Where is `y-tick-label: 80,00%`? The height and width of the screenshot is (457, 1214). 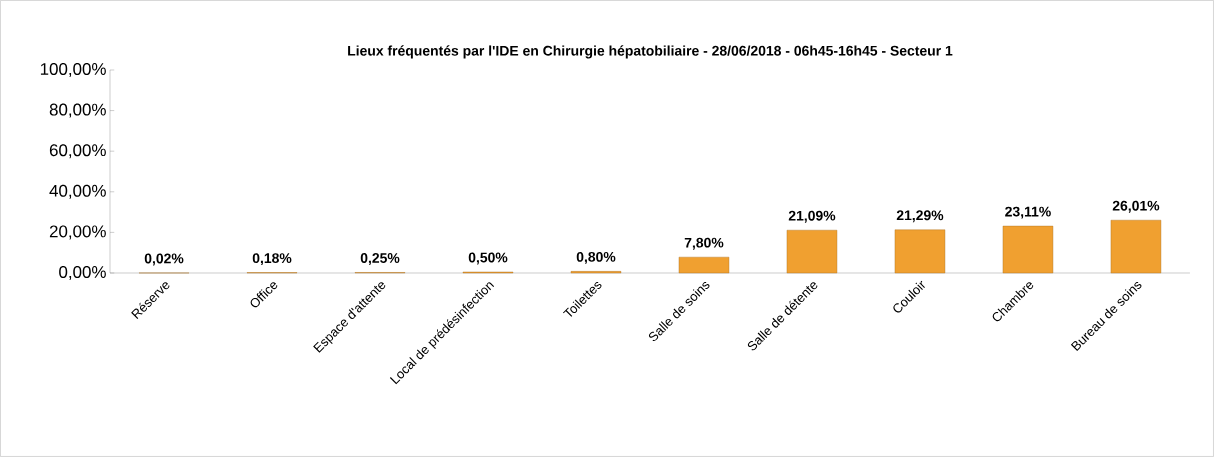 y-tick-label: 80,00% is located at coordinates (77, 110).